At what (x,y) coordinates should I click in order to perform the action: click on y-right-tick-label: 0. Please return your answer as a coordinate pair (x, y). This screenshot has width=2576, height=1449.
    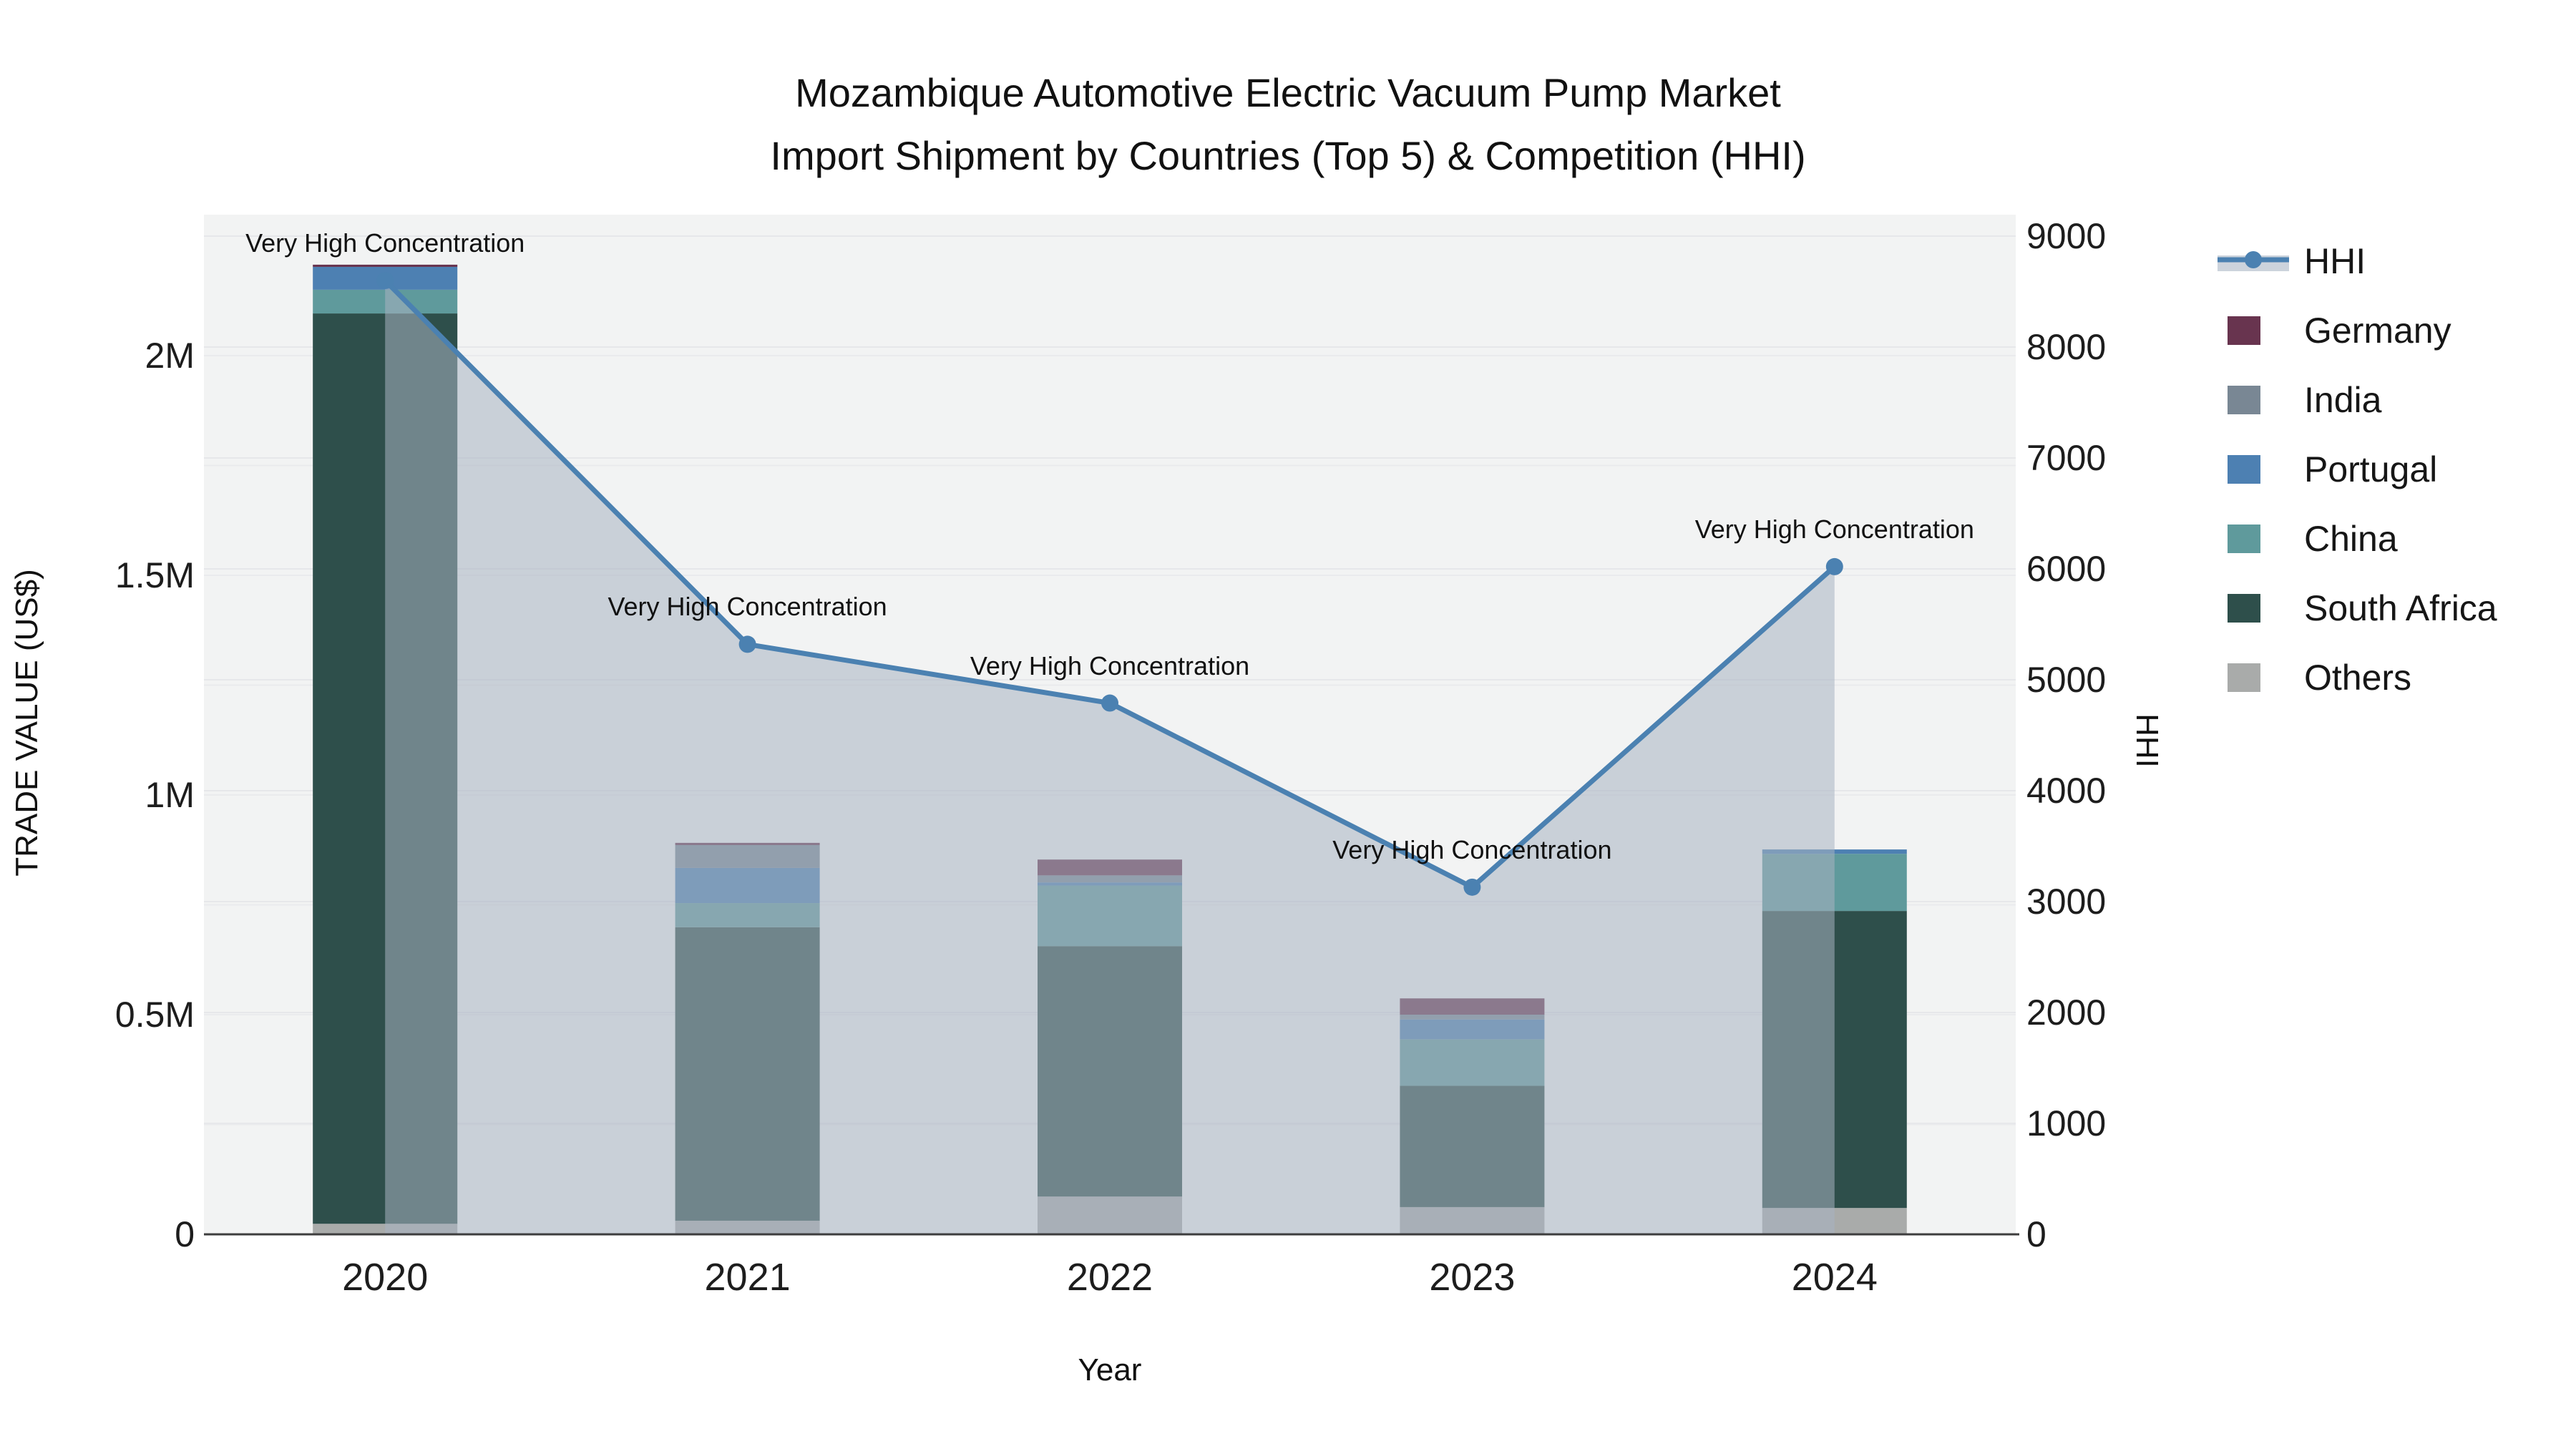
    Looking at the image, I should click on (2036, 1234).